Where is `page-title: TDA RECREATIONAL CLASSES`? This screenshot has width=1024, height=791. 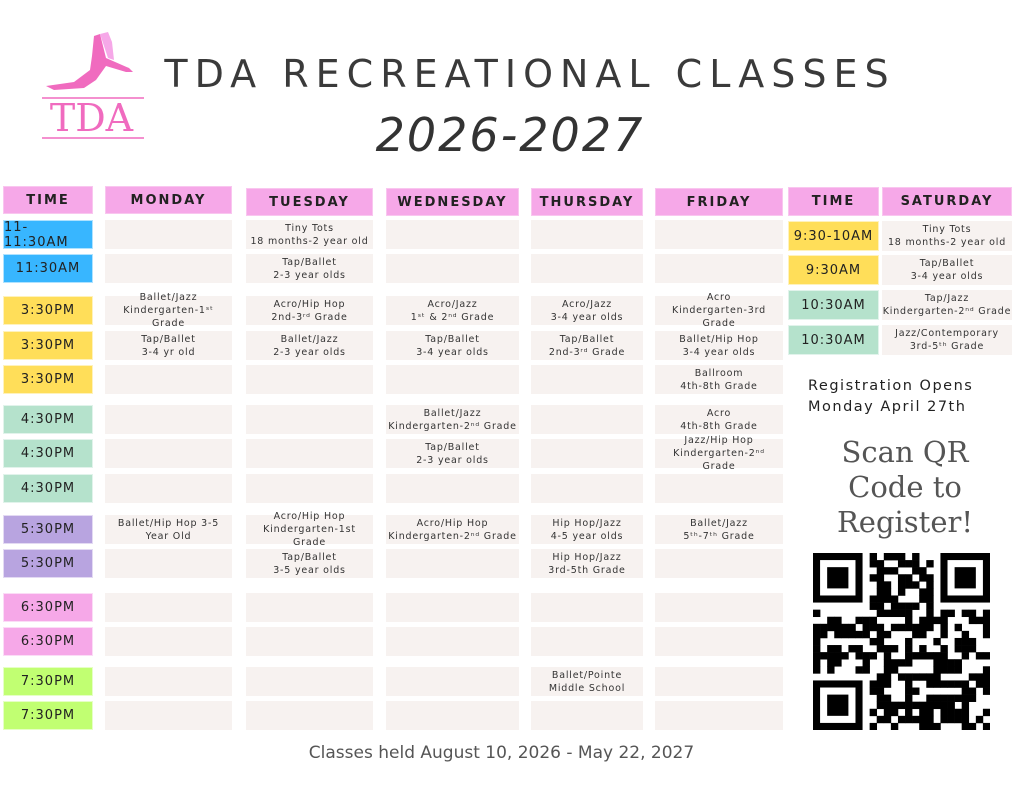 page-title: TDA RECREATIONAL CLASSES is located at coordinates (530, 74).